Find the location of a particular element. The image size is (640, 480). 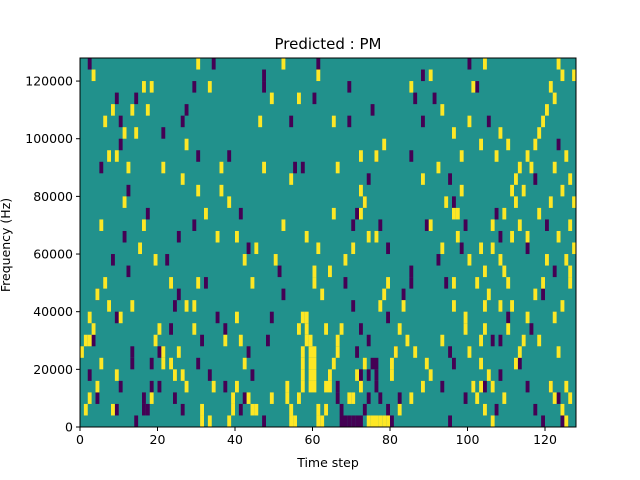

x-axis: 0 20 40 60 80 100 120 is located at coordinates (316, 437).